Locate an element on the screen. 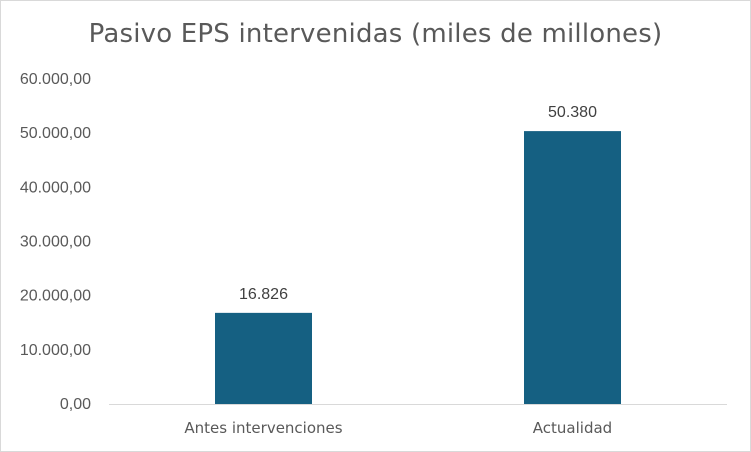 The image size is (751, 452). y-tick-label: 10.000,00 is located at coordinates (55, 350).